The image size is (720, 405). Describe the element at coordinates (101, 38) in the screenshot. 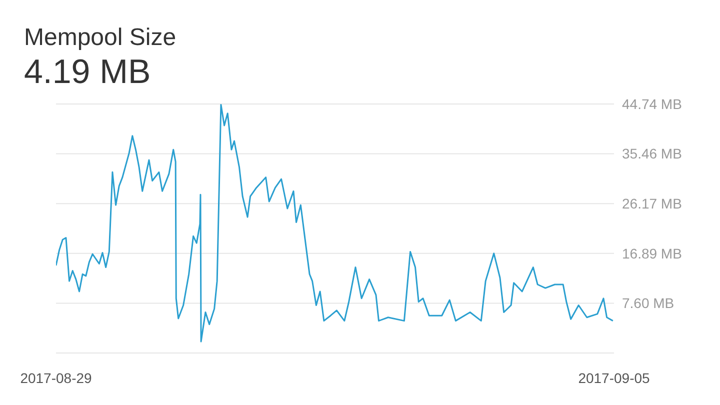

I see `chart-title: Mempool Size` at that location.